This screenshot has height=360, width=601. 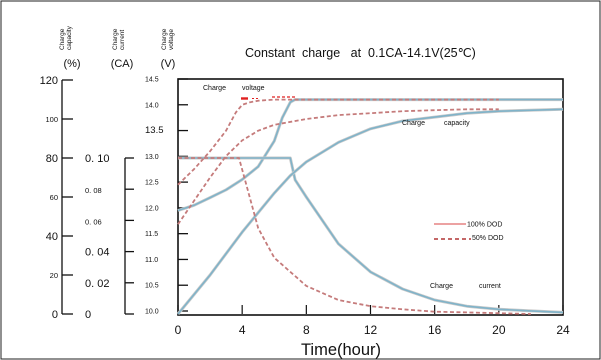 What do you see at coordinates (253, 88) in the screenshot?
I see `voltage-curve-label-word2: voltage` at bounding box center [253, 88].